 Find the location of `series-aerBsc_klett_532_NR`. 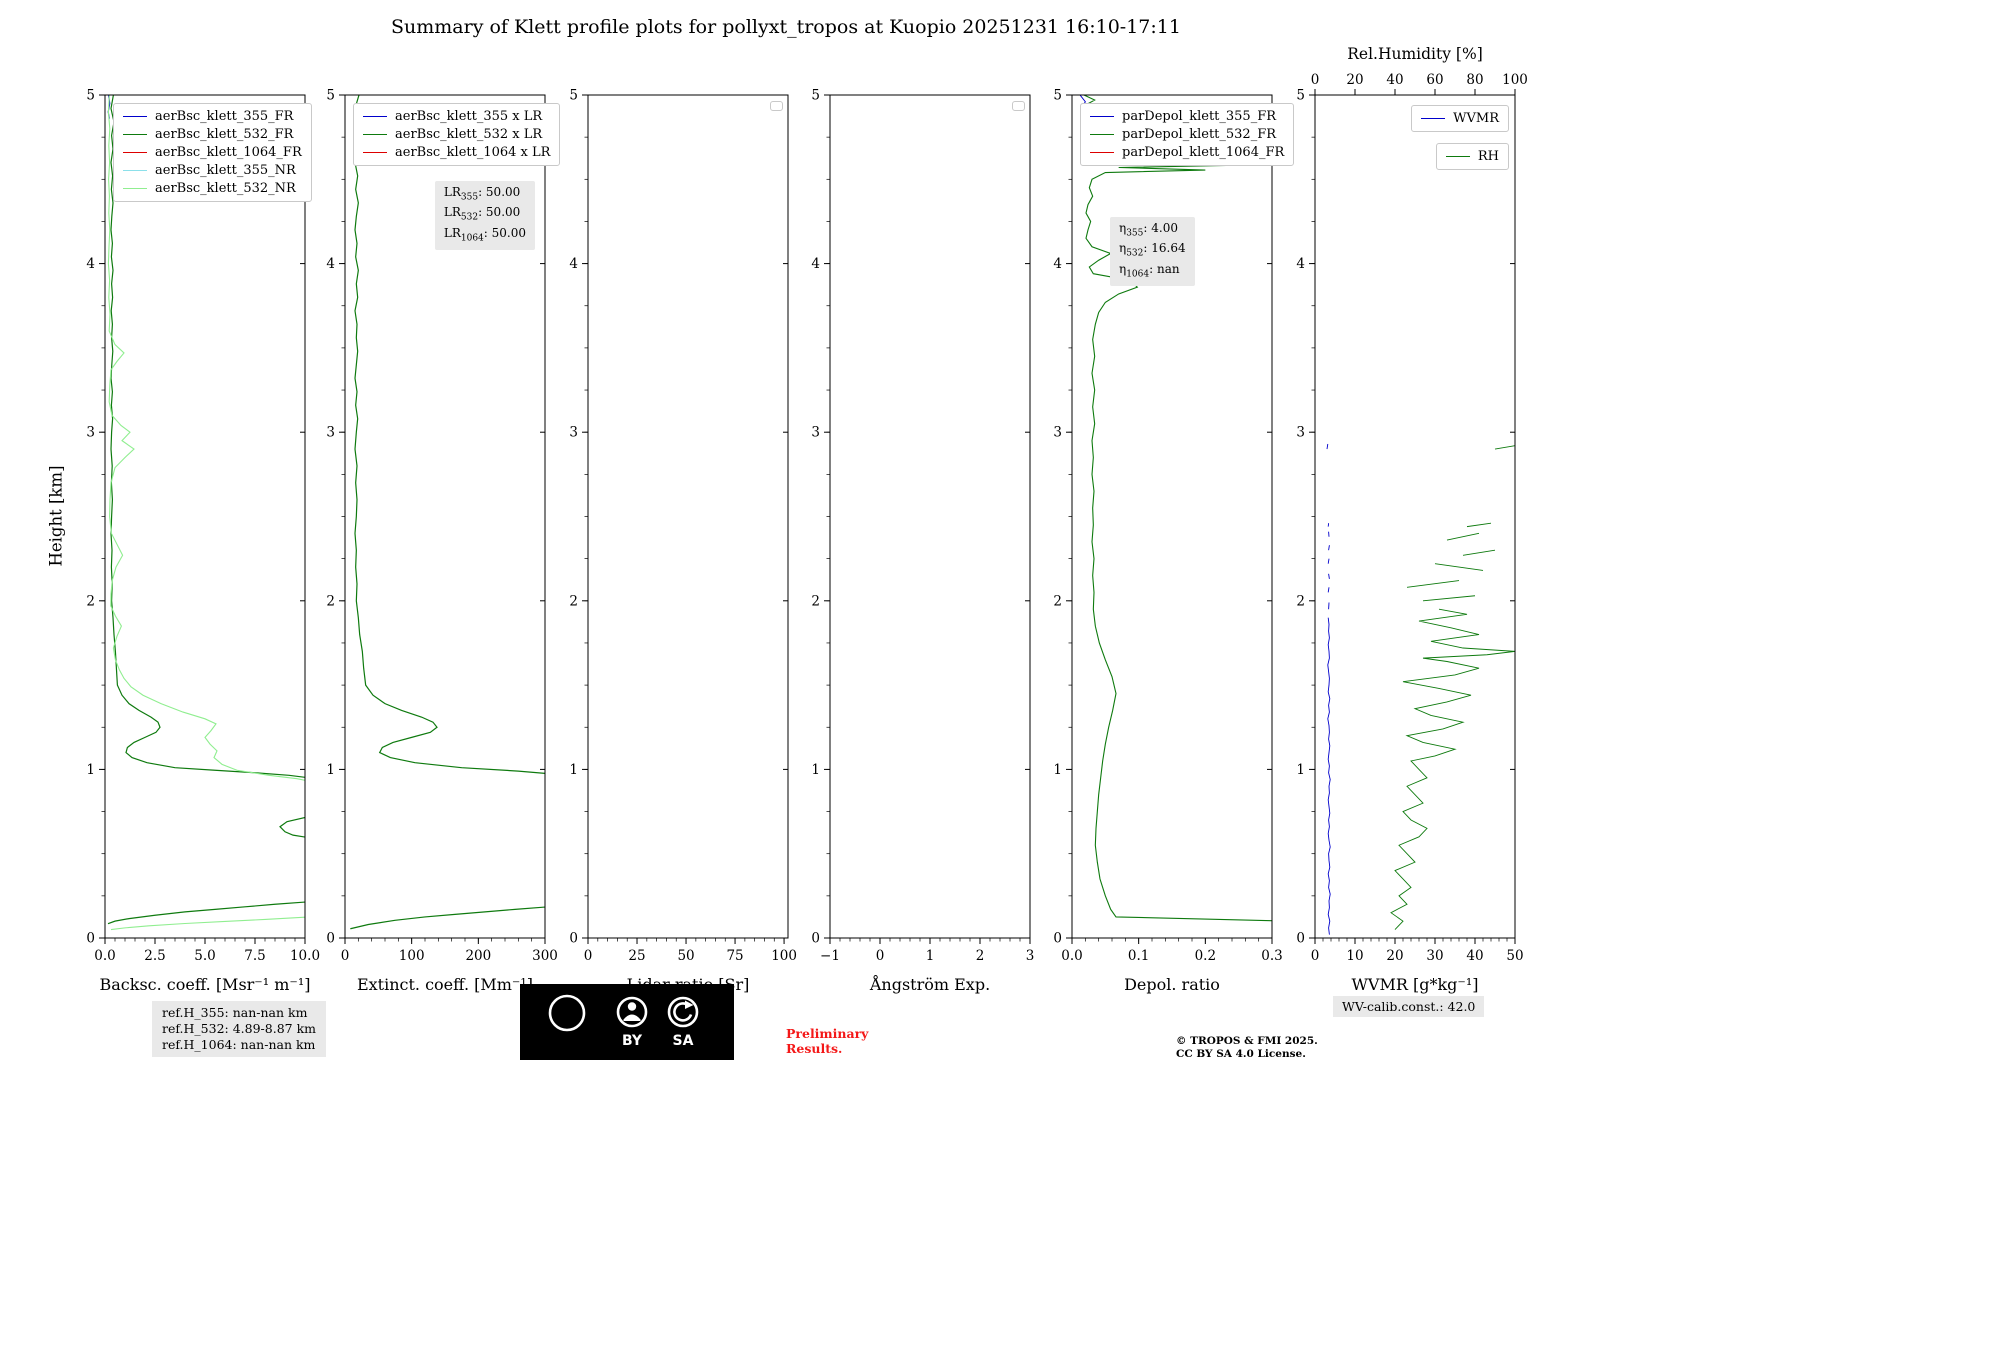

series-aerBsc_klett_532_NR is located at coordinates (207, 923).